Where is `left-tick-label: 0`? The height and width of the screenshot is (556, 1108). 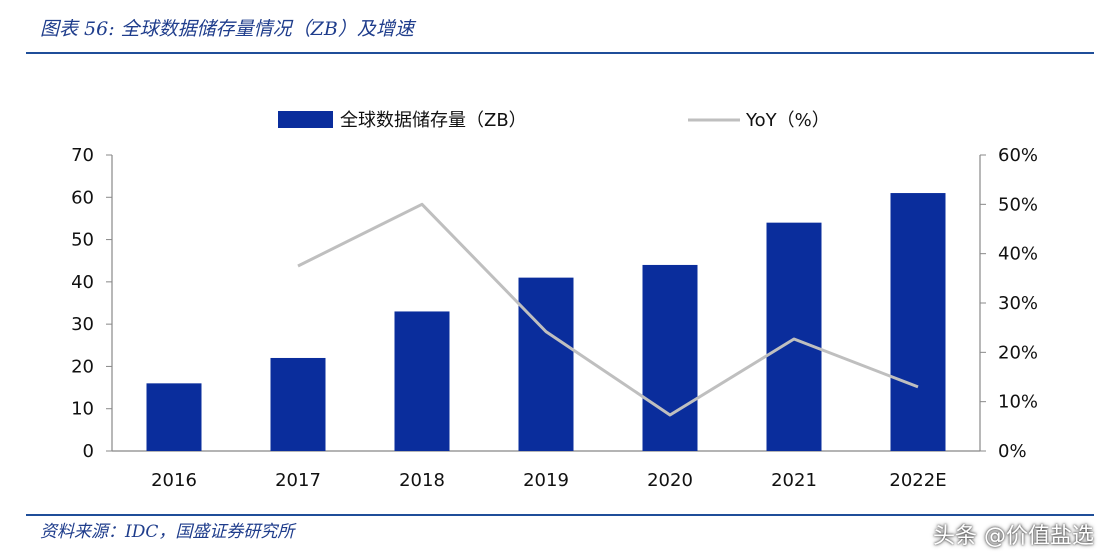 left-tick-label: 0 is located at coordinates (88, 451).